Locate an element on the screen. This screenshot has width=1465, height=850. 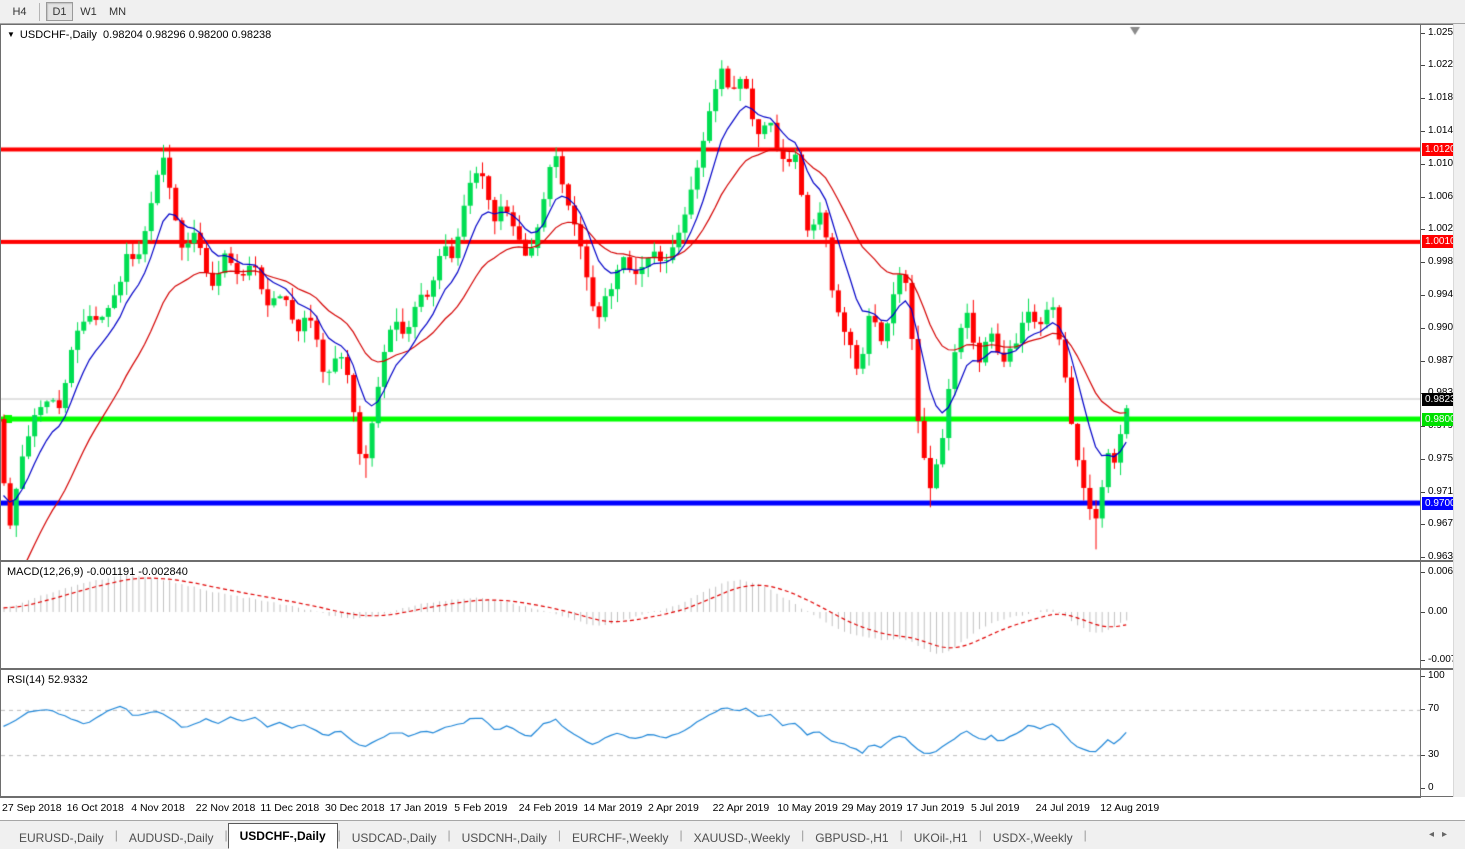
chart-tab-ukoil: UKOil-,H1 is located at coordinates (940, 837).